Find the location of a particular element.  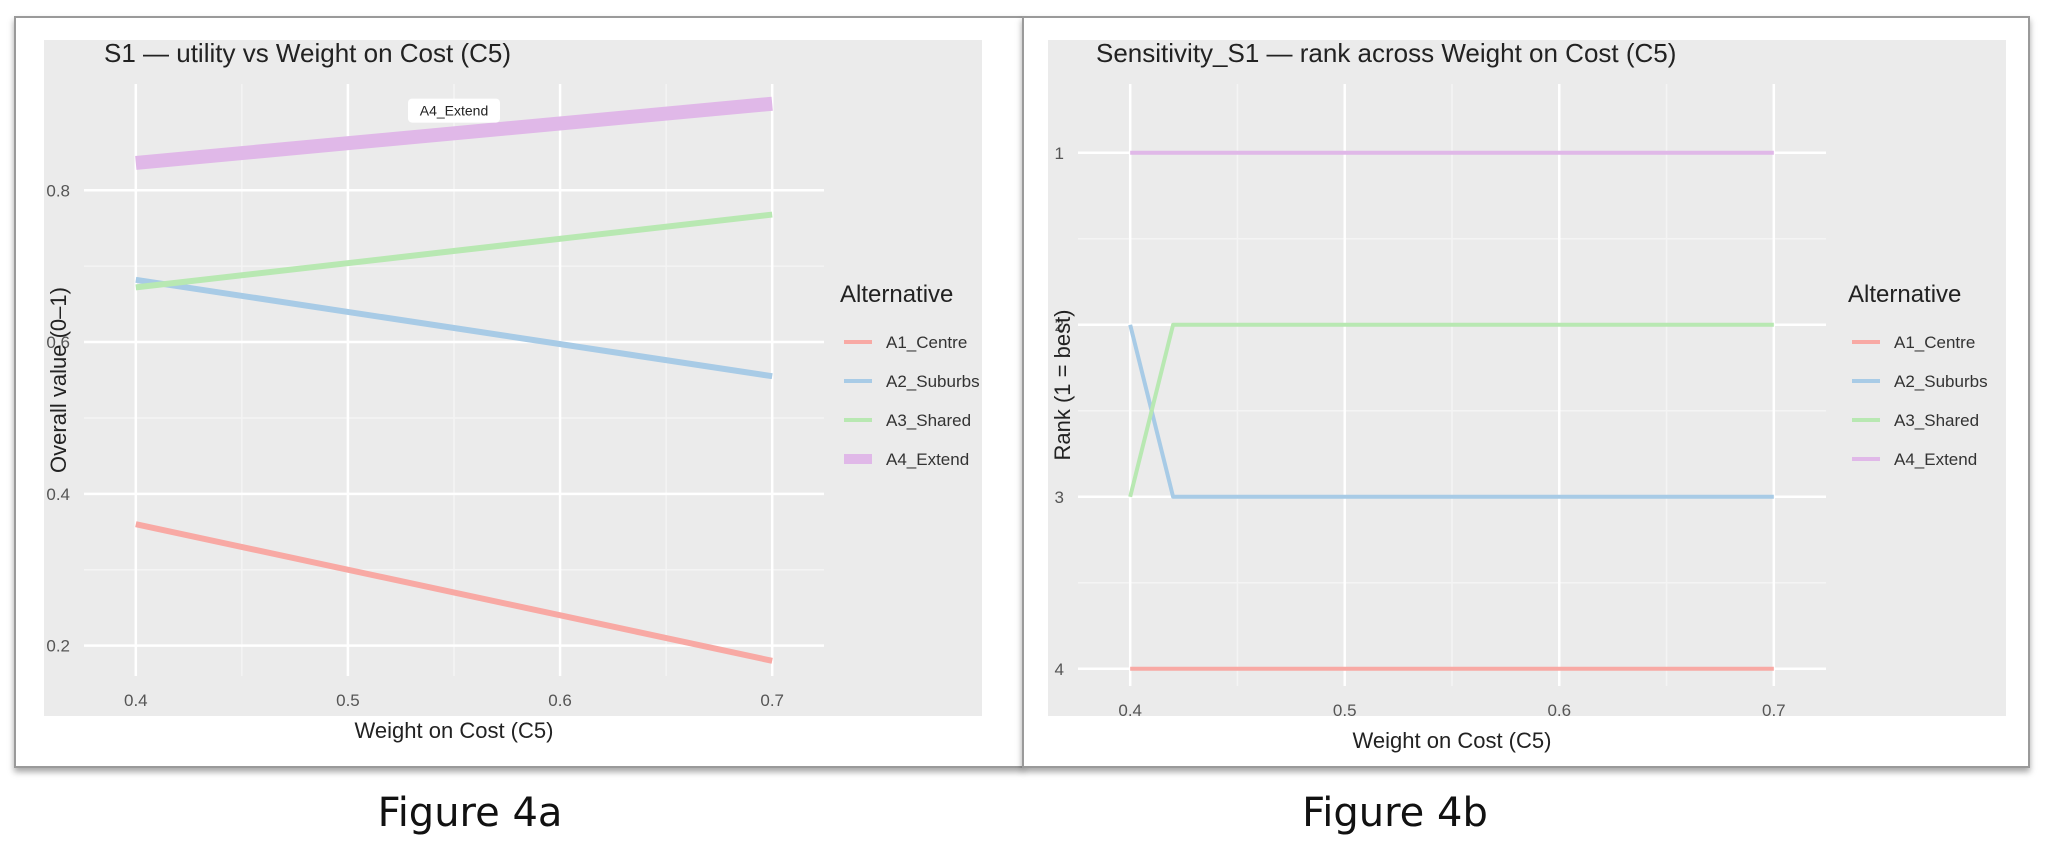

y-axis-label: Rank (1 = best) is located at coordinates (1062, 384).